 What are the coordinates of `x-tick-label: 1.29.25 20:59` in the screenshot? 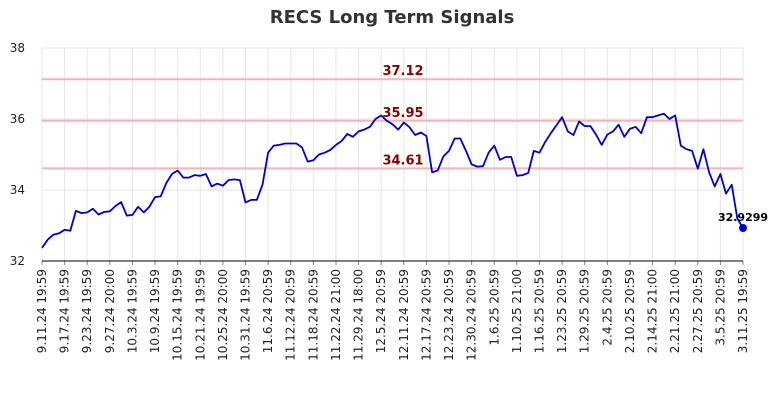 It's located at (585, 311).